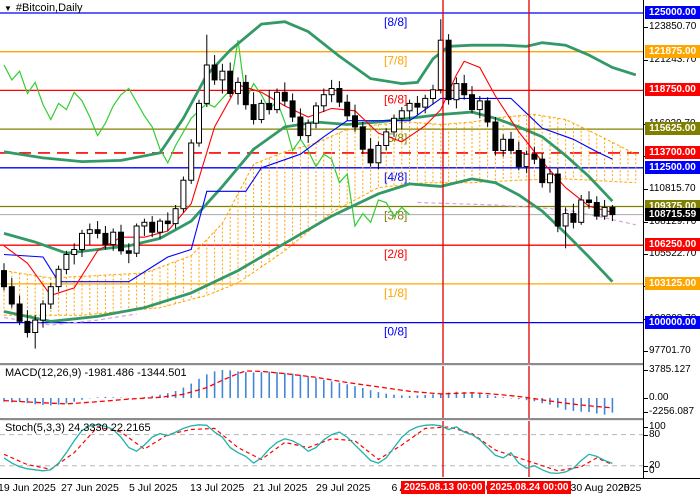 Image resolution: width=700 pixels, height=500 pixels. Describe the element at coordinates (673, 254) in the screenshot. I see `price-axis-label: 105522.70` at that location.